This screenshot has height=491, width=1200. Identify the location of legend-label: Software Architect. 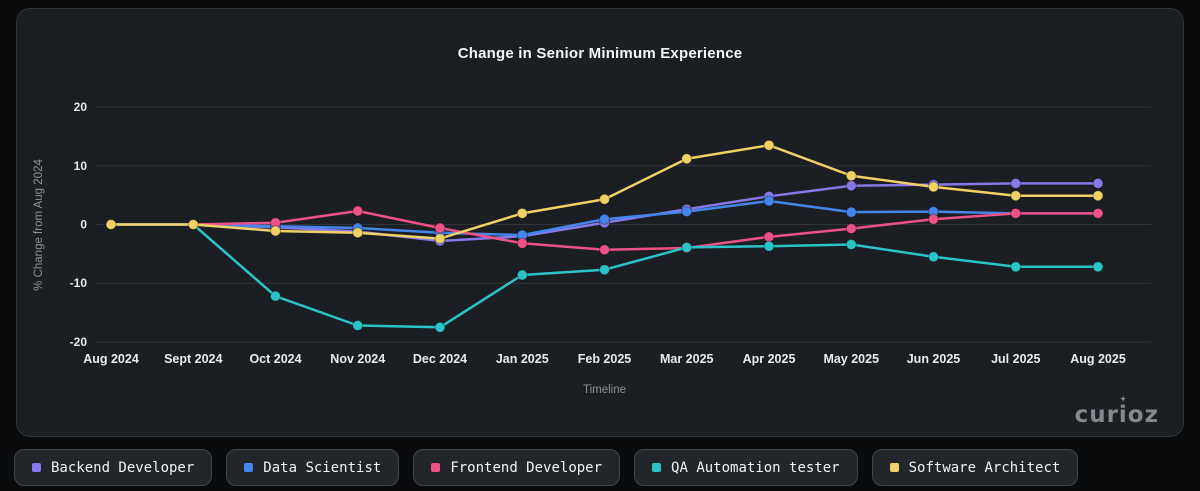
(984, 467).